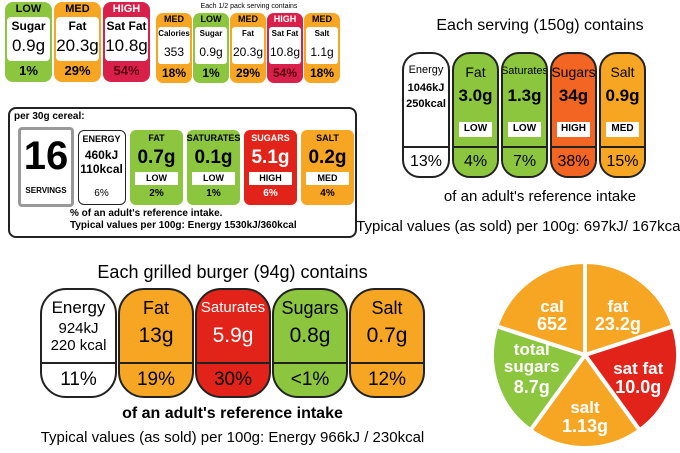  Describe the element at coordinates (146, 213) in the screenshot. I see `footnote: % of an adult's reference intake.` at that location.